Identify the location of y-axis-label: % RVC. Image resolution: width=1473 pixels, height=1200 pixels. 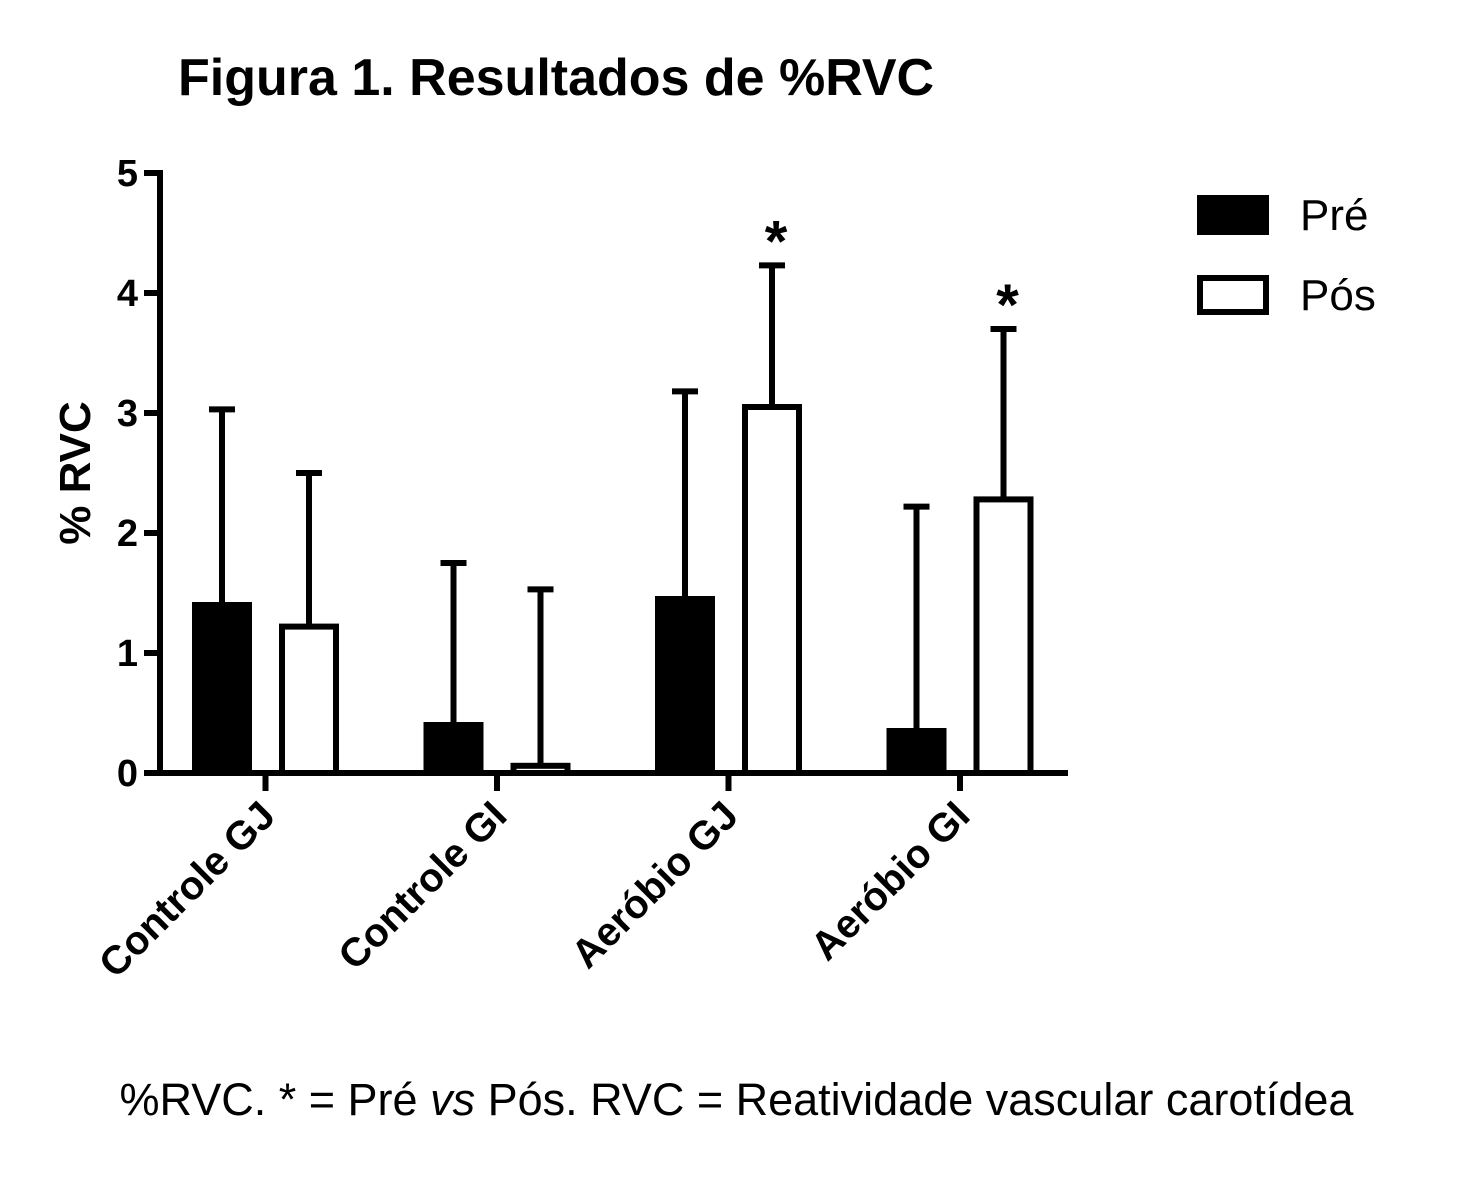
(75, 472).